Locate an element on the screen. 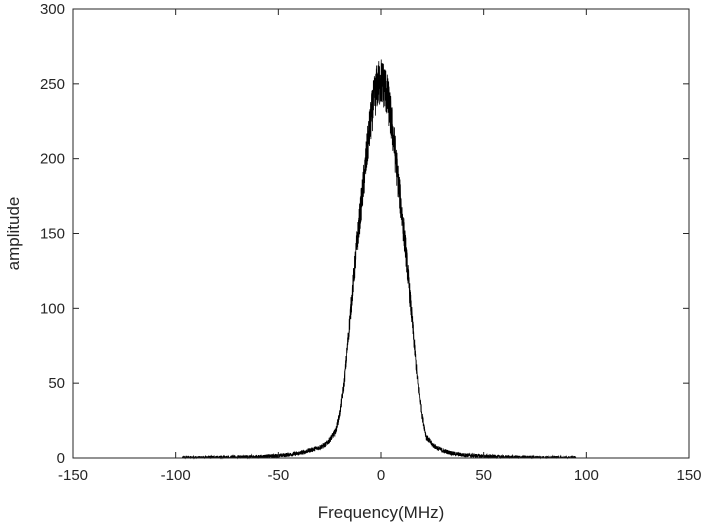  y-tick-label: 250 is located at coordinates (52, 84).